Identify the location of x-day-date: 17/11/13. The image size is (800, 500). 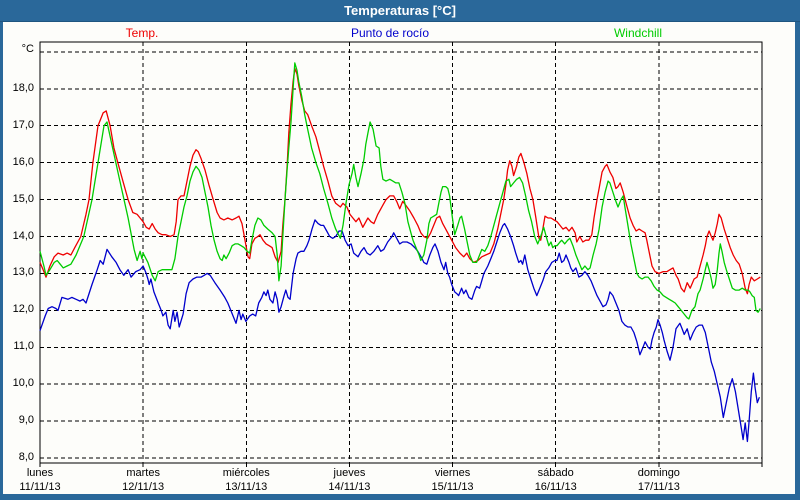
(658, 487).